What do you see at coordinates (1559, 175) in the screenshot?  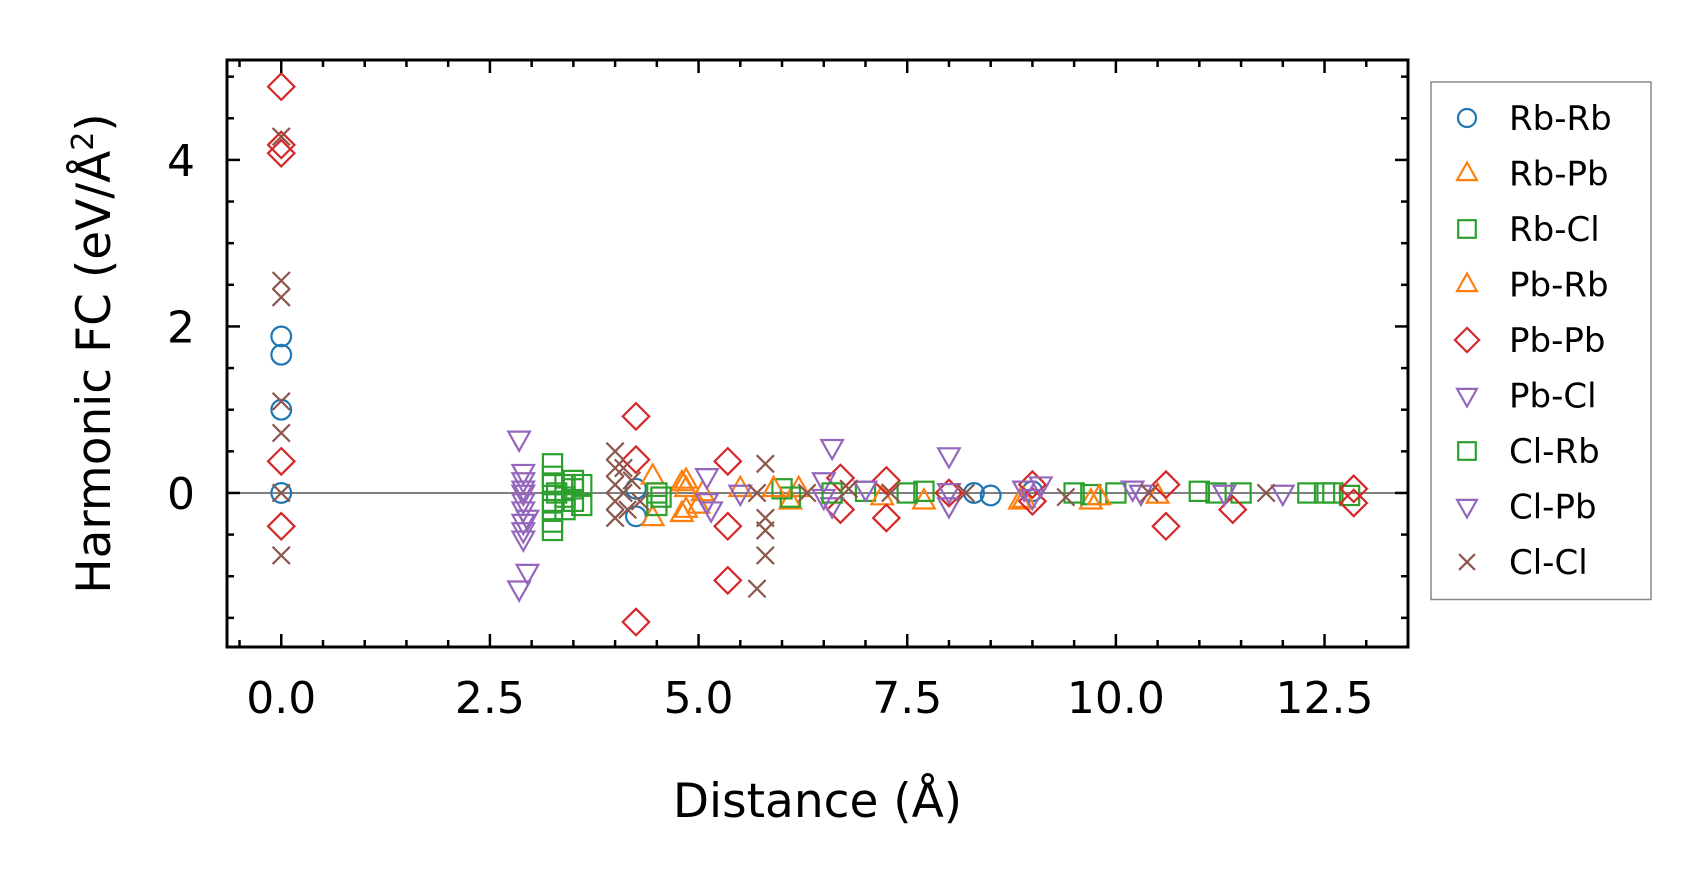 I see `legend-label: Rb-Pb` at bounding box center [1559, 175].